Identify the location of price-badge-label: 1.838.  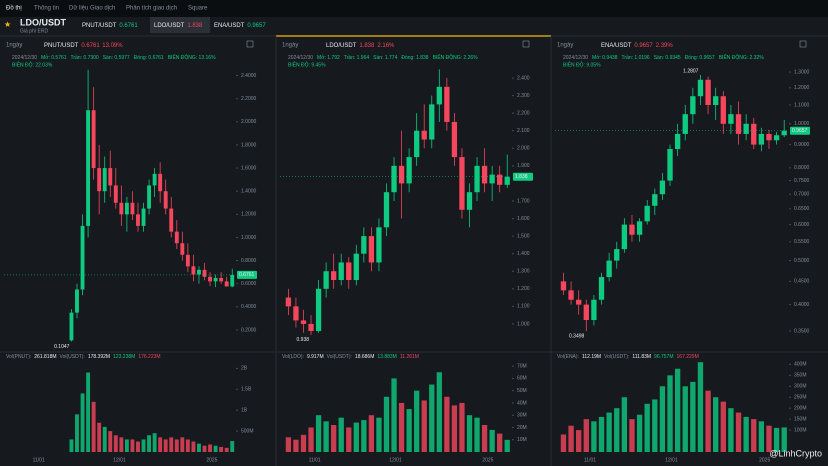
(521, 177).